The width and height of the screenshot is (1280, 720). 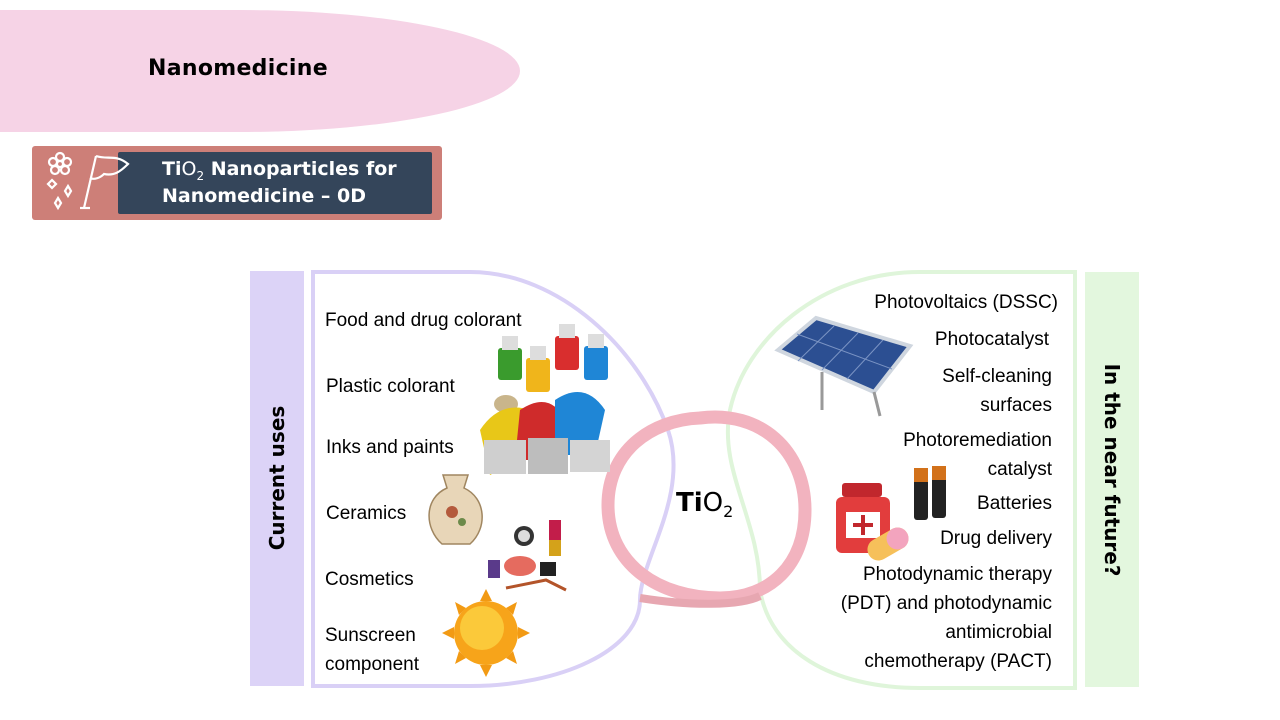 I want to click on vase-icon, so click(x=455, y=509).